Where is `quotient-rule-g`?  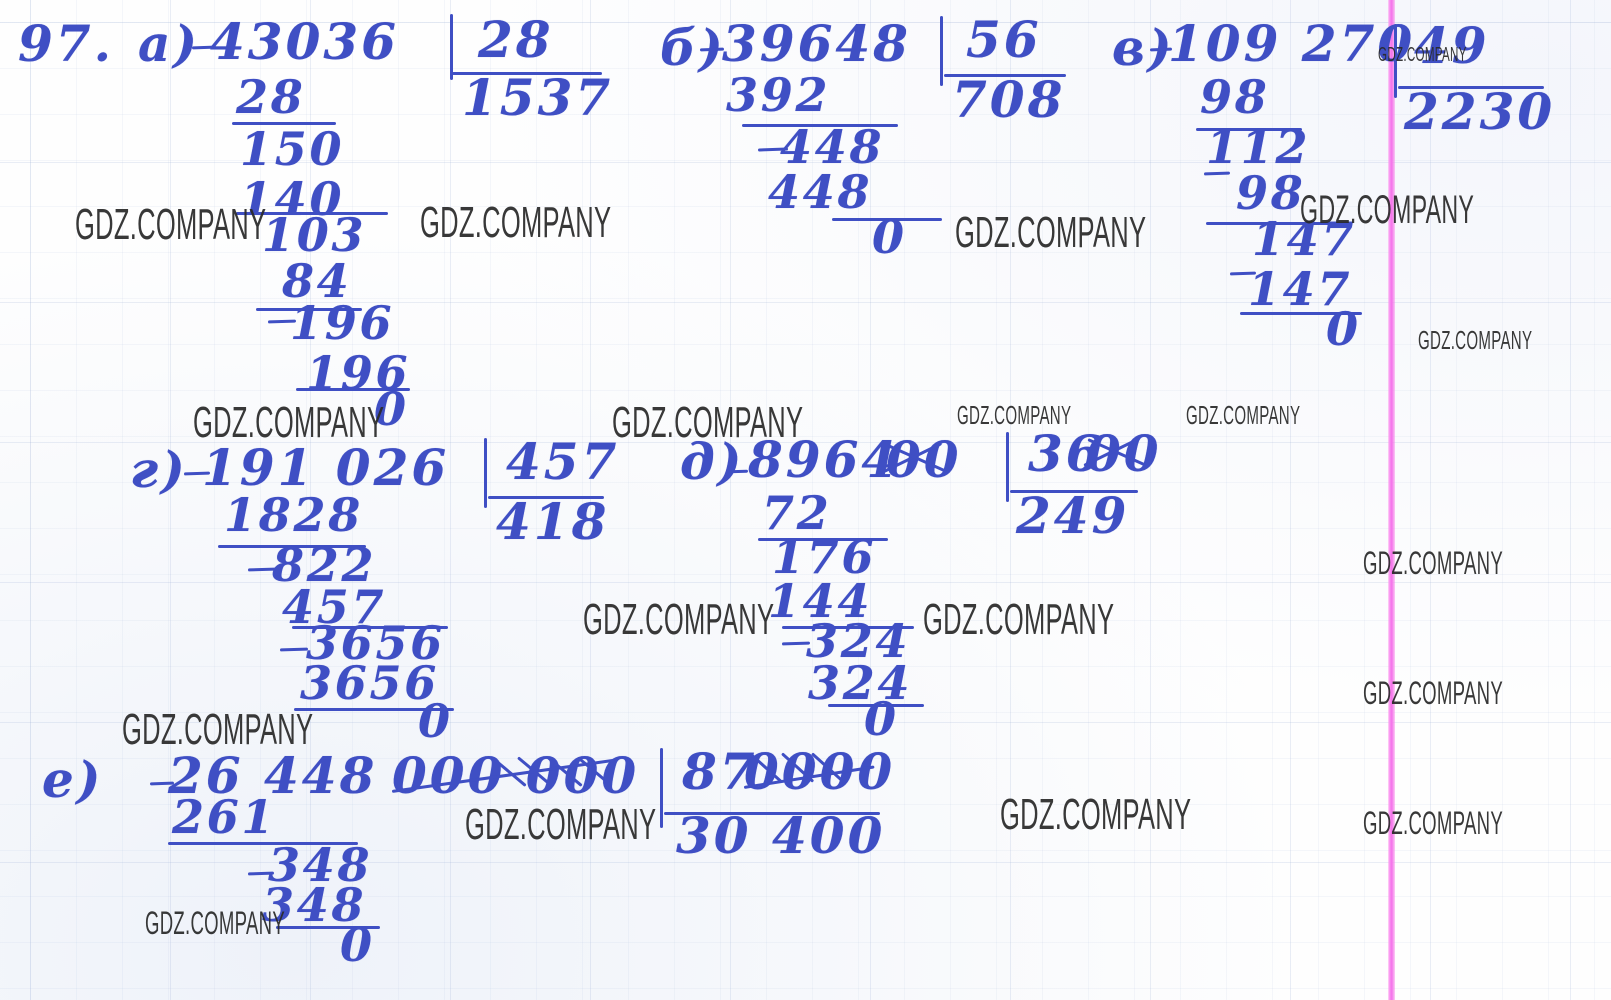 quotient-rule-g is located at coordinates (546, 497).